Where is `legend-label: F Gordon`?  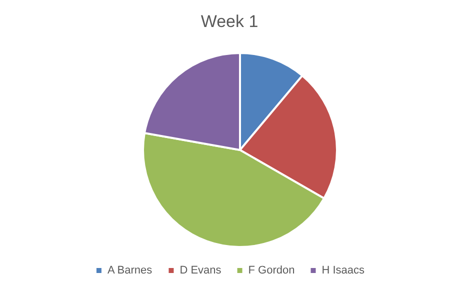 legend-label: F Gordon is located at coordinates (271, 270).